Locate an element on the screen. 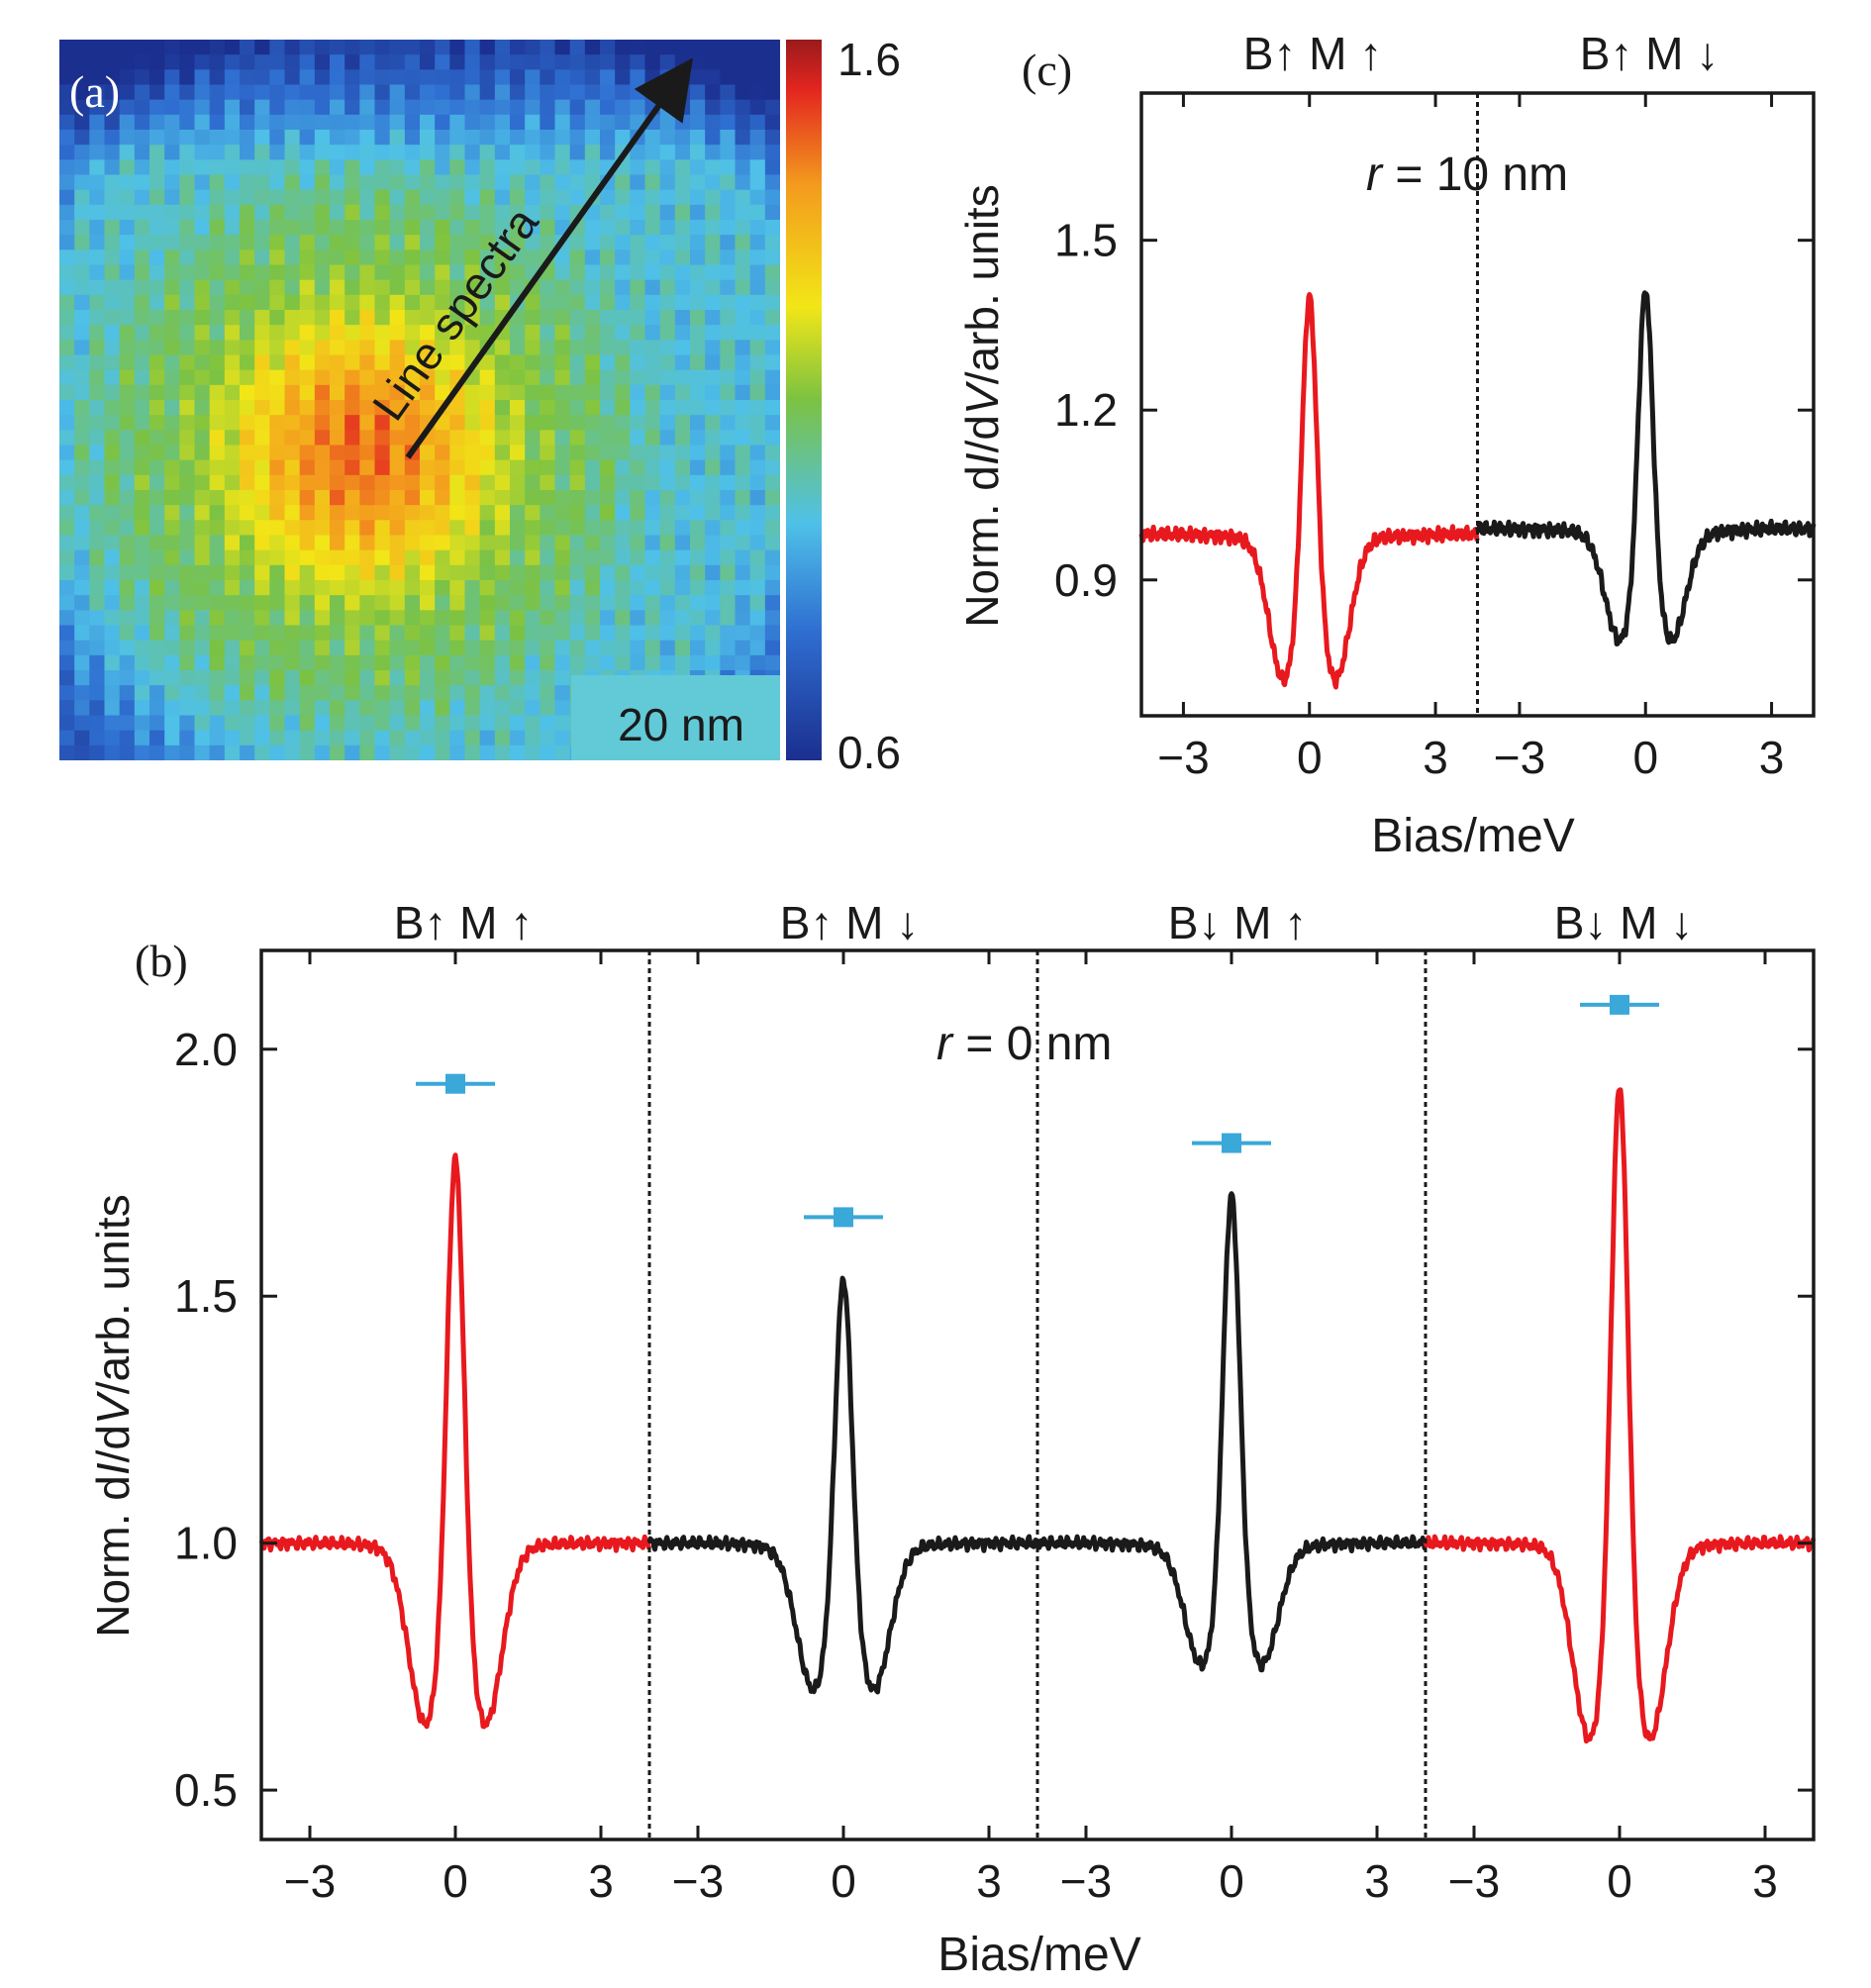 The image size is (1871, 1988). panel-c-title-1: B↑ M ↑ is located at coordinates (1313, 53).